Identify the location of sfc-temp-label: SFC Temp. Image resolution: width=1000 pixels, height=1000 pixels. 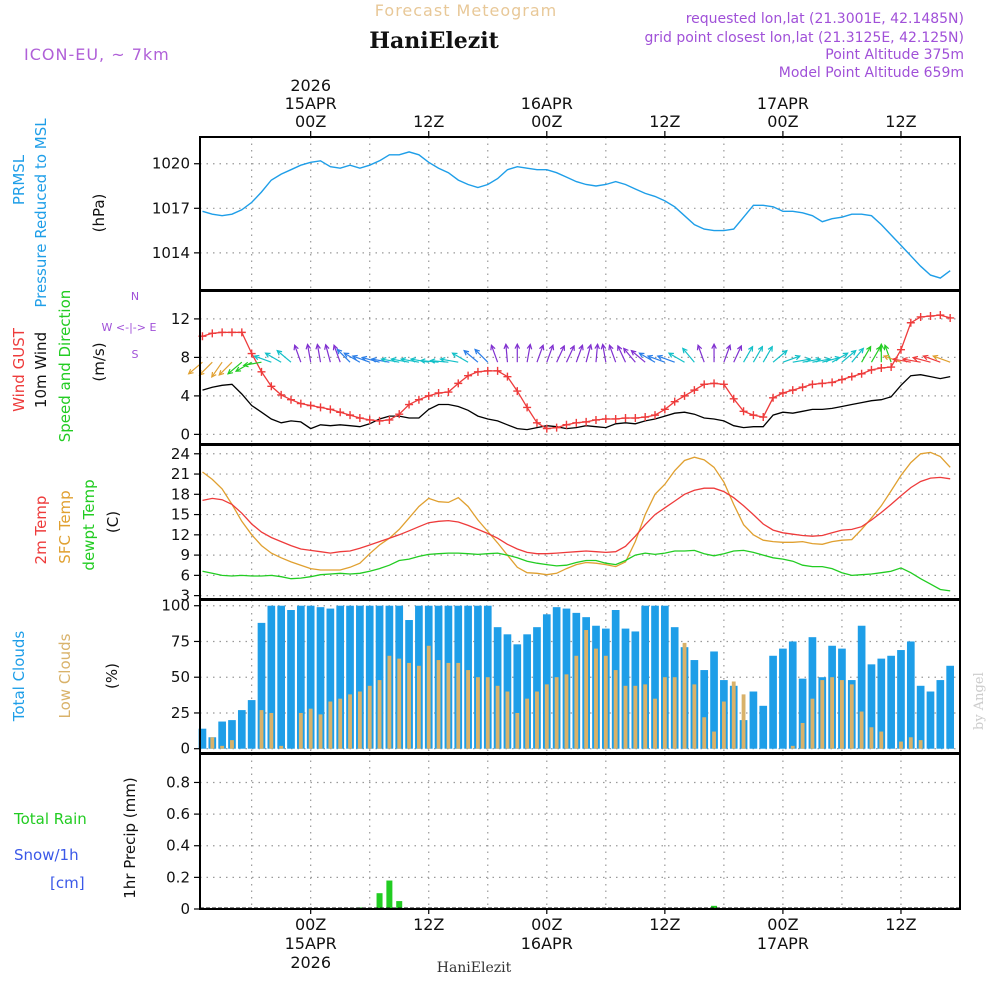
(65, 526).